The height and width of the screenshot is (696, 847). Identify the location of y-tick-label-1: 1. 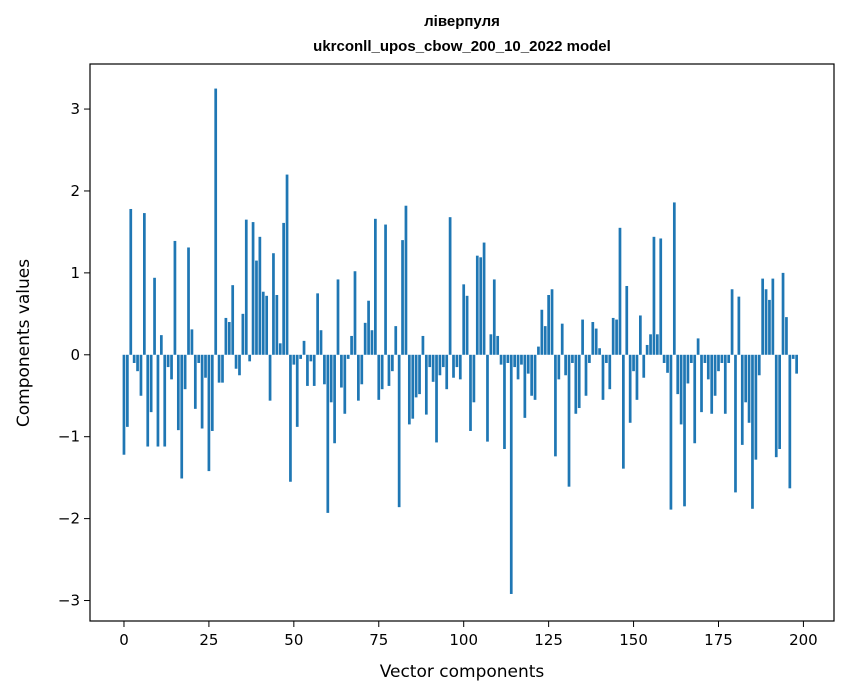
(75, 273).